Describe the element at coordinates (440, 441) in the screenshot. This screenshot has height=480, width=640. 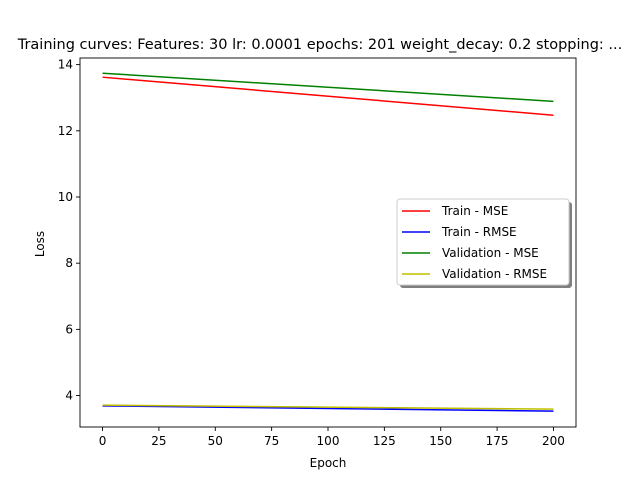
I see `x-tick-label-6: 150` at that location.